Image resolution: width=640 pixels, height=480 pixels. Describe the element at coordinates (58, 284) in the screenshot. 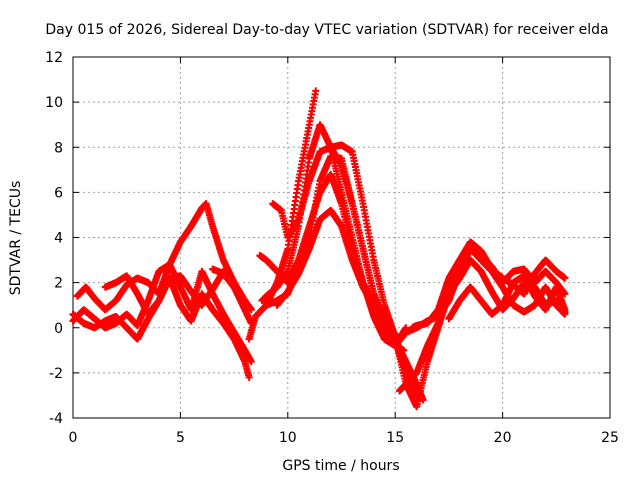

I see `y-tick-label: 2` at that location.